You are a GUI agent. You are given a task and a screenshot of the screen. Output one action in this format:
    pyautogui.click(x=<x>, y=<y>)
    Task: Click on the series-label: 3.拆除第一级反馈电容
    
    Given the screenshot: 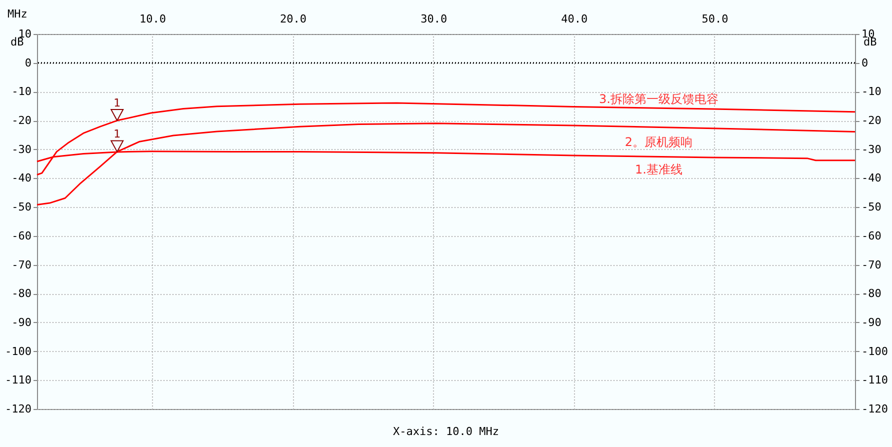 What is the action you would take?
    pyautogui.click(x=658, y=99)
    